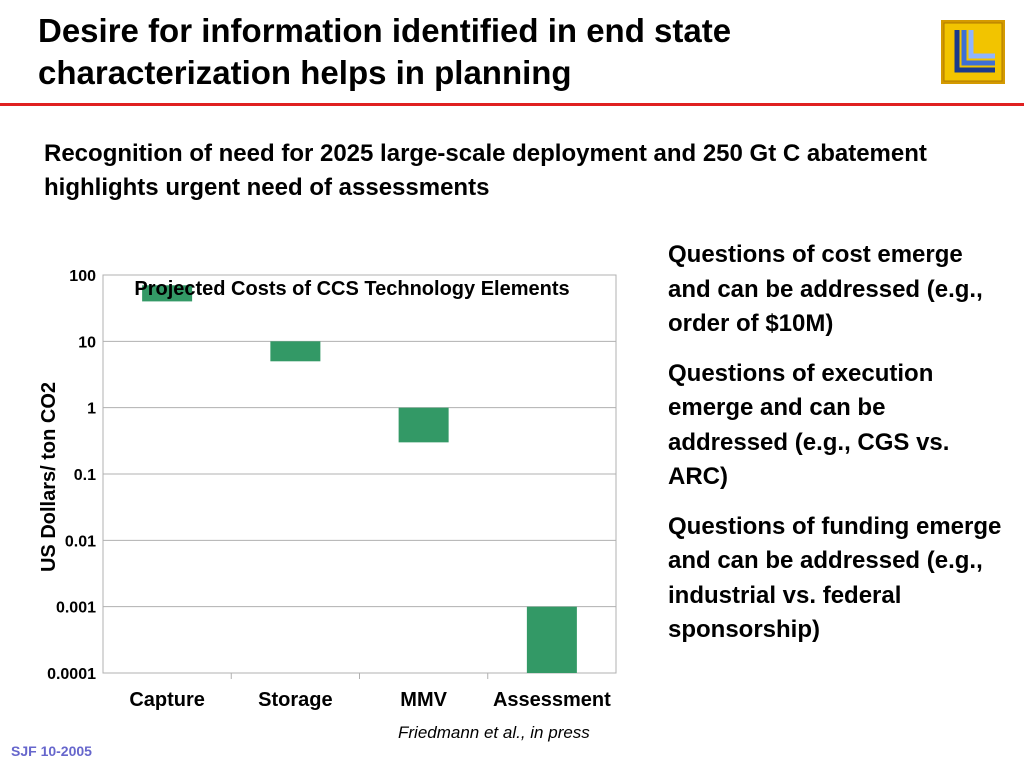  What do you see at coordinates (423, 700) in the screenshot?
I see `x-category-label: MMV` at bounding box center [423, 700].